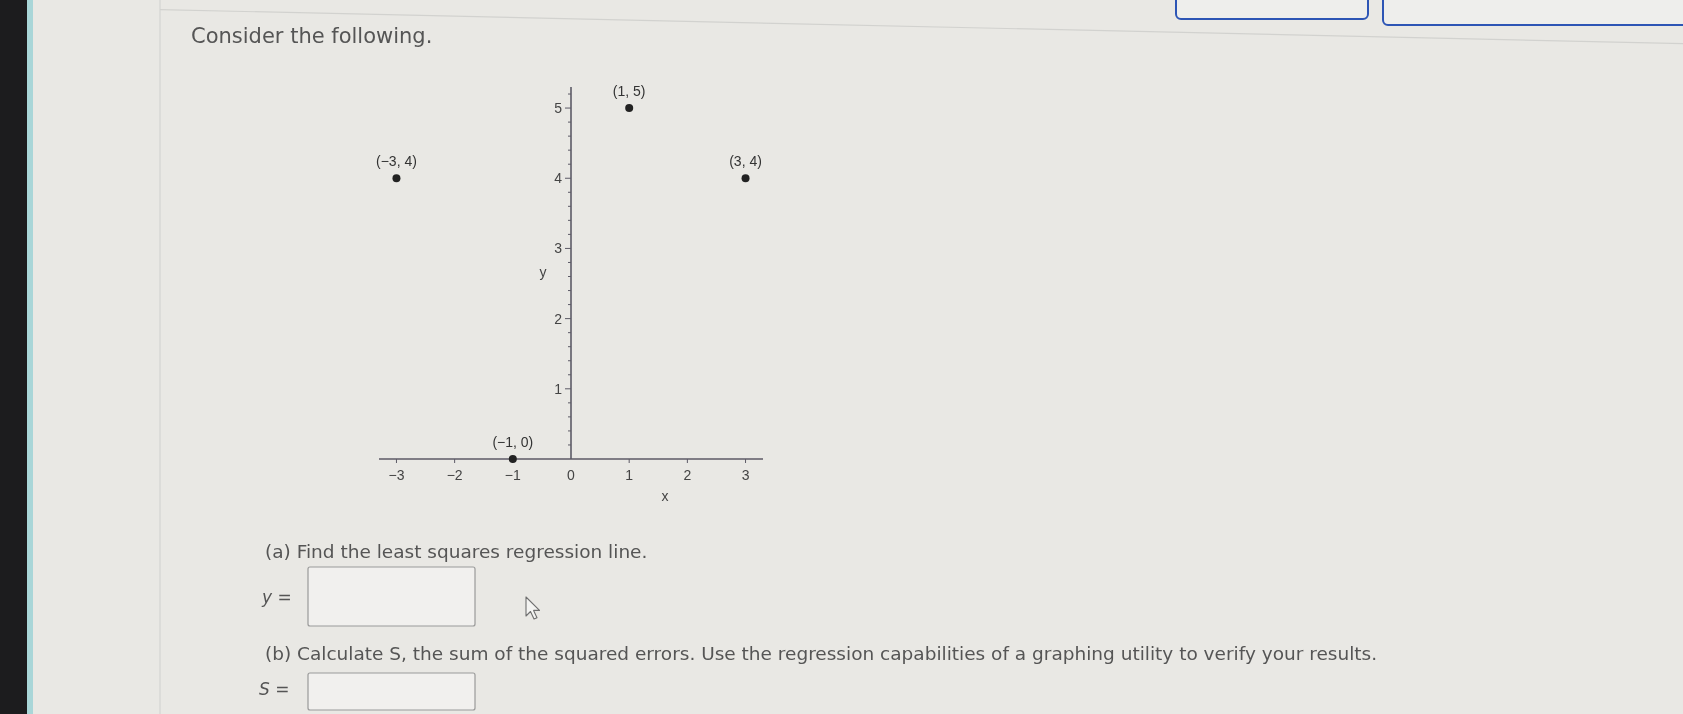 Image resolution: width=1683 pixels, height=714 pixels. What do you see at coordinates (821, 653) in the screenshot?
I see `text: (b) Calculate S, the sum of the squared errors. Use the regression capabilities of a graphing utility to verify your results.` at bounding box center [821, 653].